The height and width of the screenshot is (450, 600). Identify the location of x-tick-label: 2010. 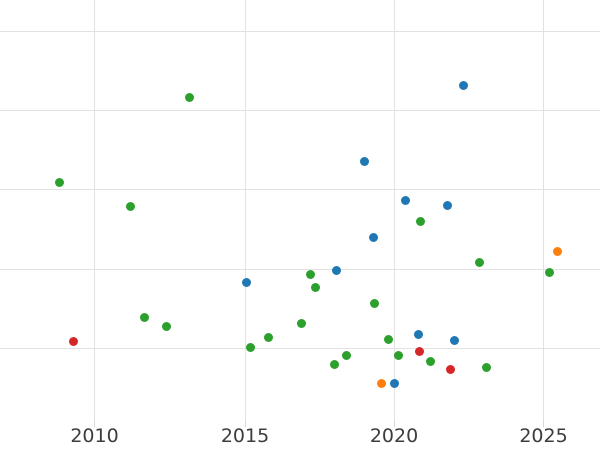
(94, 436).